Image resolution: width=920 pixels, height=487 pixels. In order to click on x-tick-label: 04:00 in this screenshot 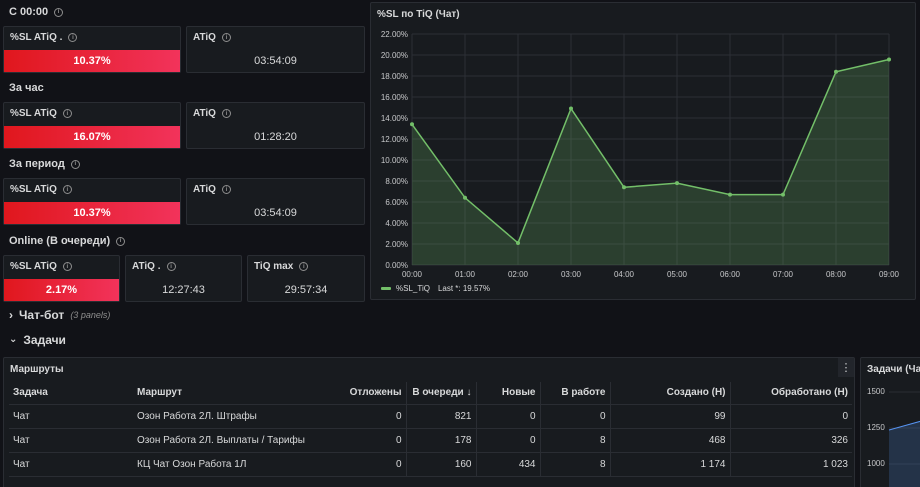, I will do `click(624, 274)`.